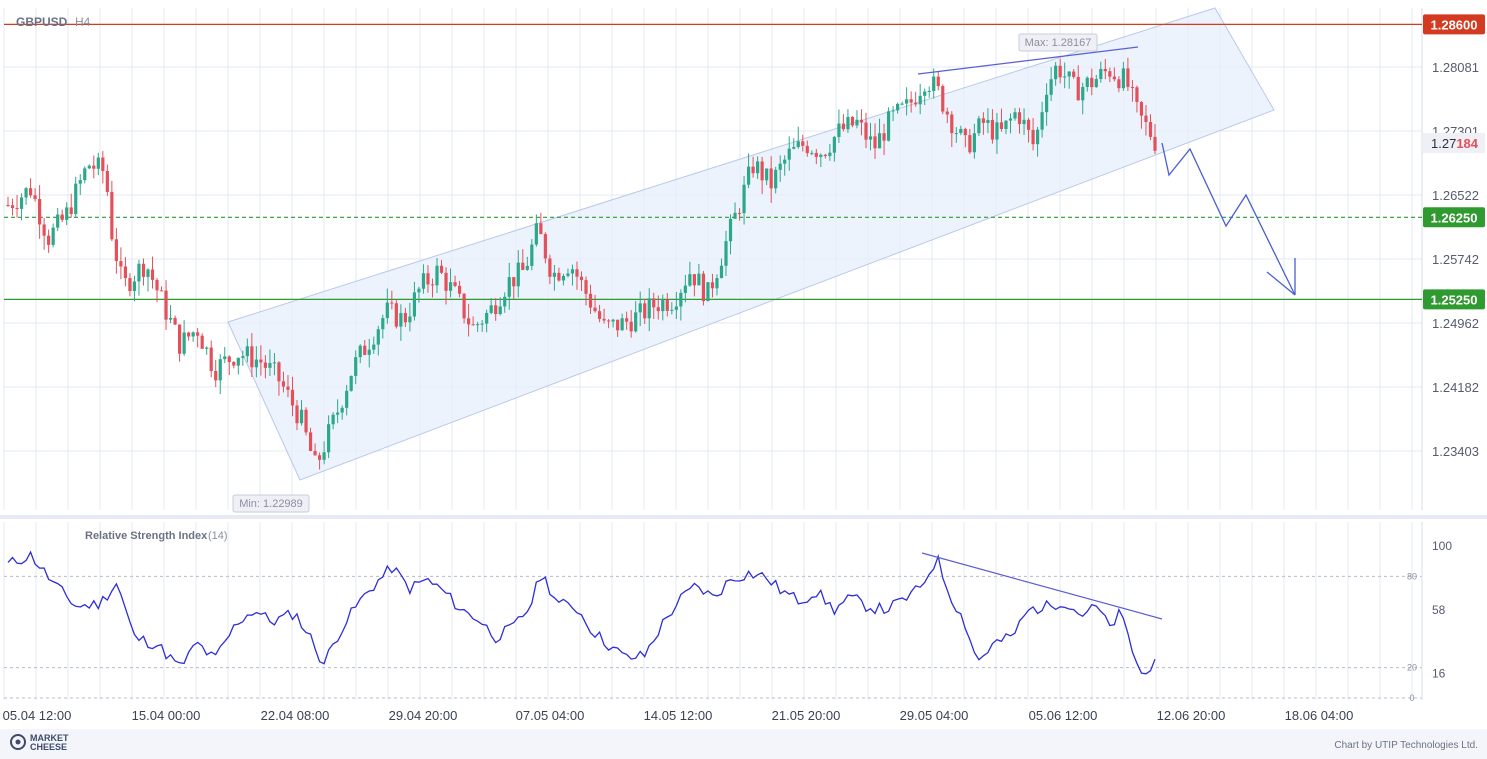 This screenshot has width=1487, height=759. What do you see at coordinates (743, 517) in the screenshot?
I see `panel-separator` at bounding box center [743, 517].